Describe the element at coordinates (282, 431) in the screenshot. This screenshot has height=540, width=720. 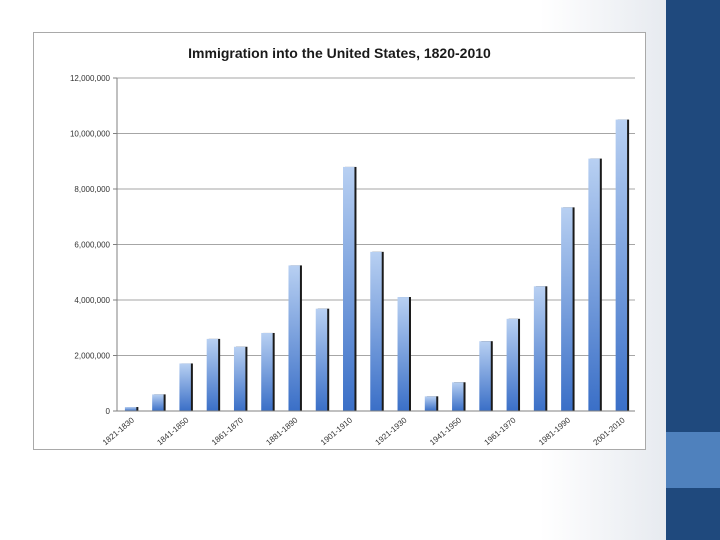
I see `x-tick-label: 1881-1890` at that location.